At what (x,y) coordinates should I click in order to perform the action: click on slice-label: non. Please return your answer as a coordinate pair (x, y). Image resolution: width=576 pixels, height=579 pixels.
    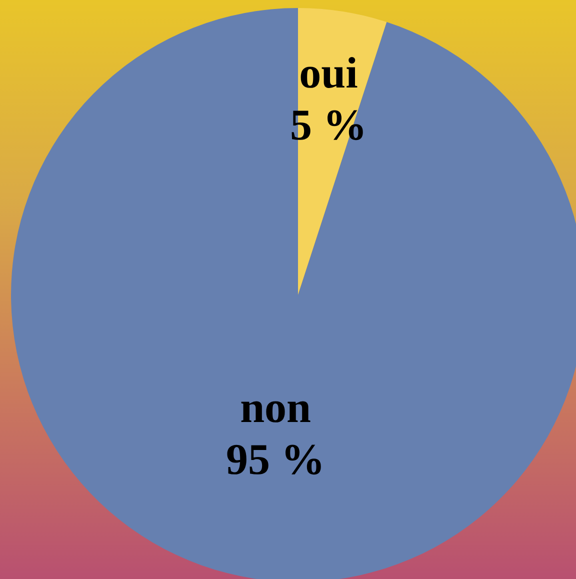
    Looking at the image, I should click on (276, 407).